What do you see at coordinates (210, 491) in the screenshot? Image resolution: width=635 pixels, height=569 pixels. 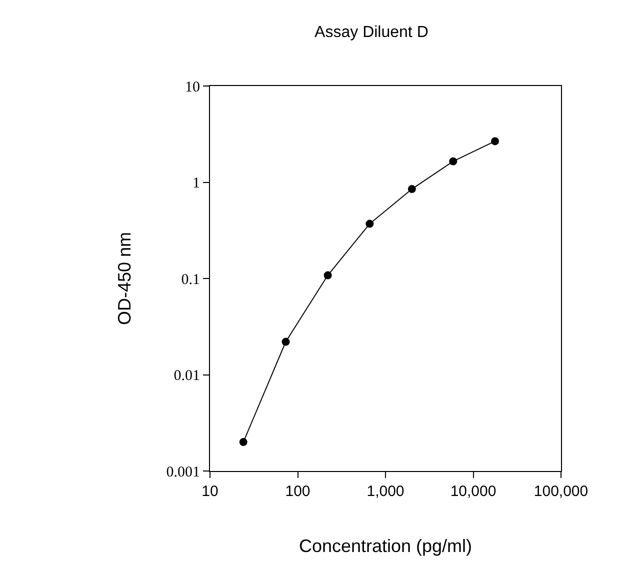 I see `x-tick-label: 10` at bounding box center [210, 491].